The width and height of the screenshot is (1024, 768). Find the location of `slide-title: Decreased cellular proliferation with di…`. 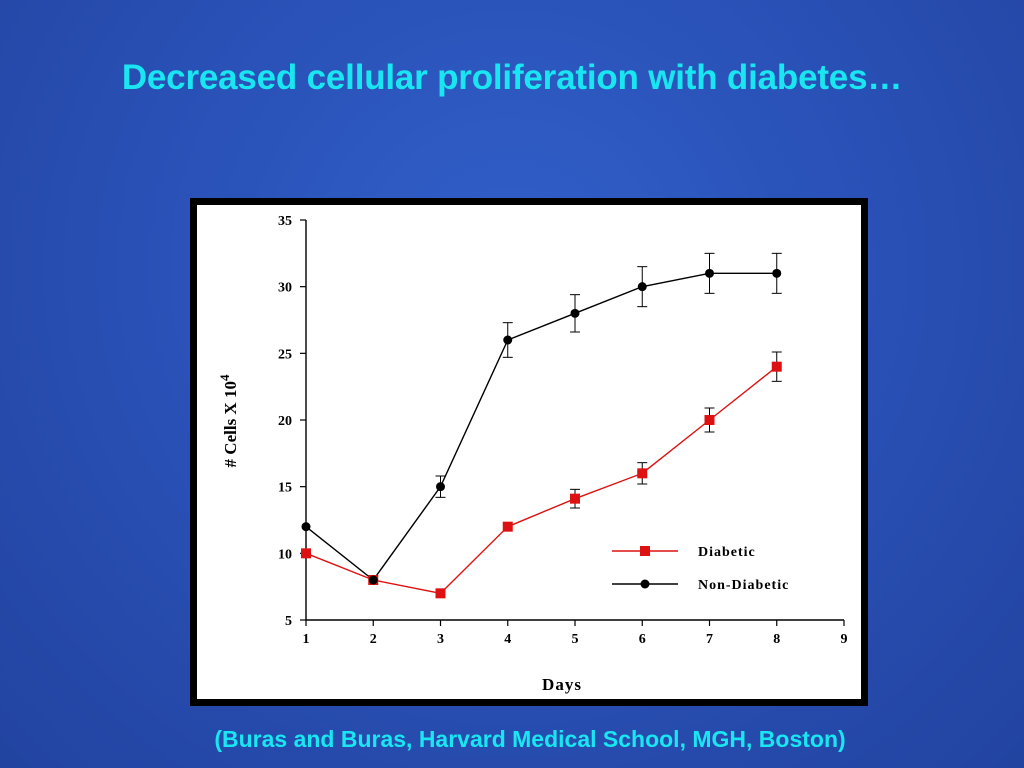

slide-title: Decreased cellular proliferation with di… is located at coordinates (512, 77).